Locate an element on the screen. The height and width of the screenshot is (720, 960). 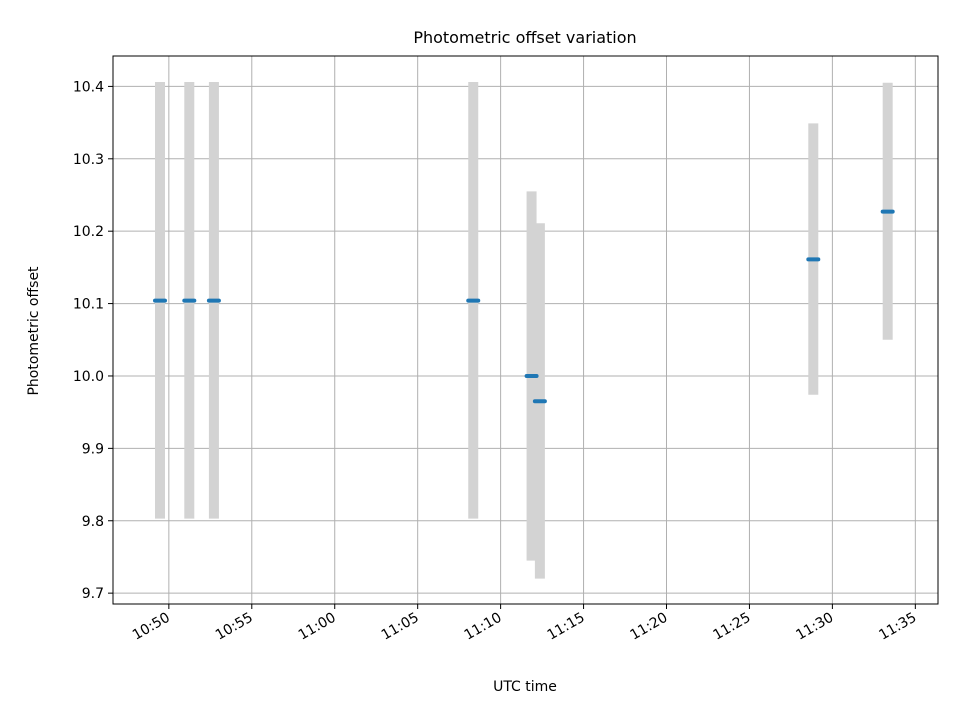
x-tick-label: 11:30 is located at coordinates (814, 627).